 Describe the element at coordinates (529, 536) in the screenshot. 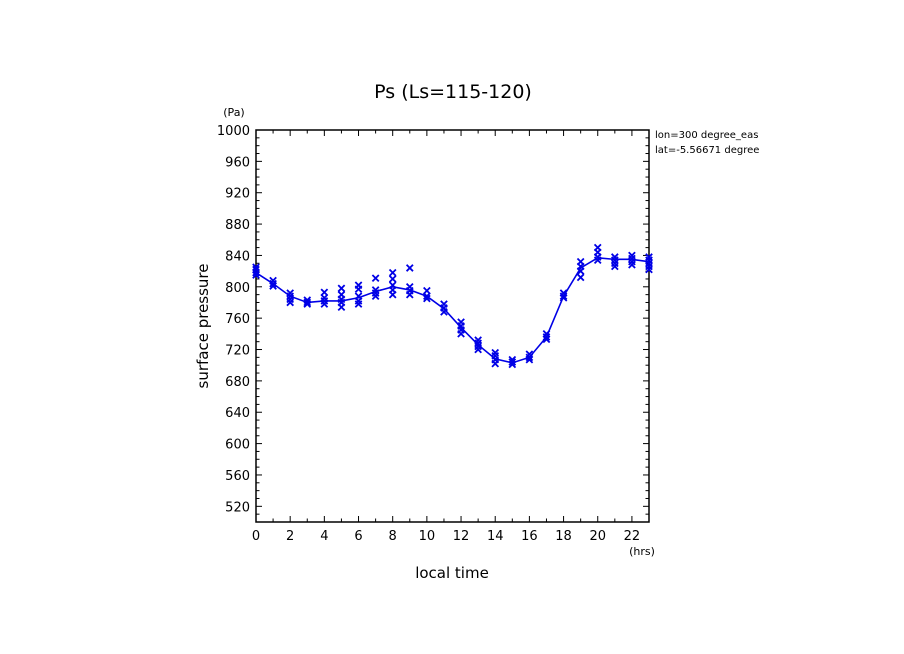

I see `x-tick-label: 16` at that location.